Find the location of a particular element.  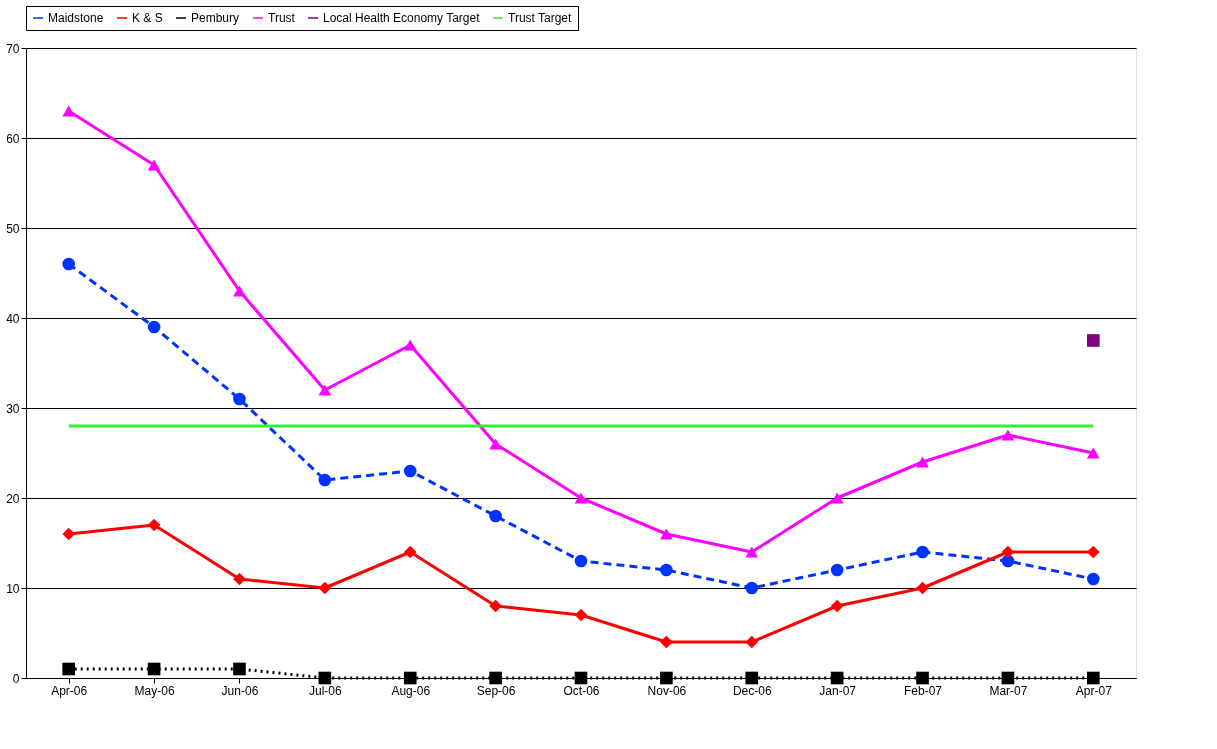

x-tick-label: Apr-06 is located at coordinates (69, 690).